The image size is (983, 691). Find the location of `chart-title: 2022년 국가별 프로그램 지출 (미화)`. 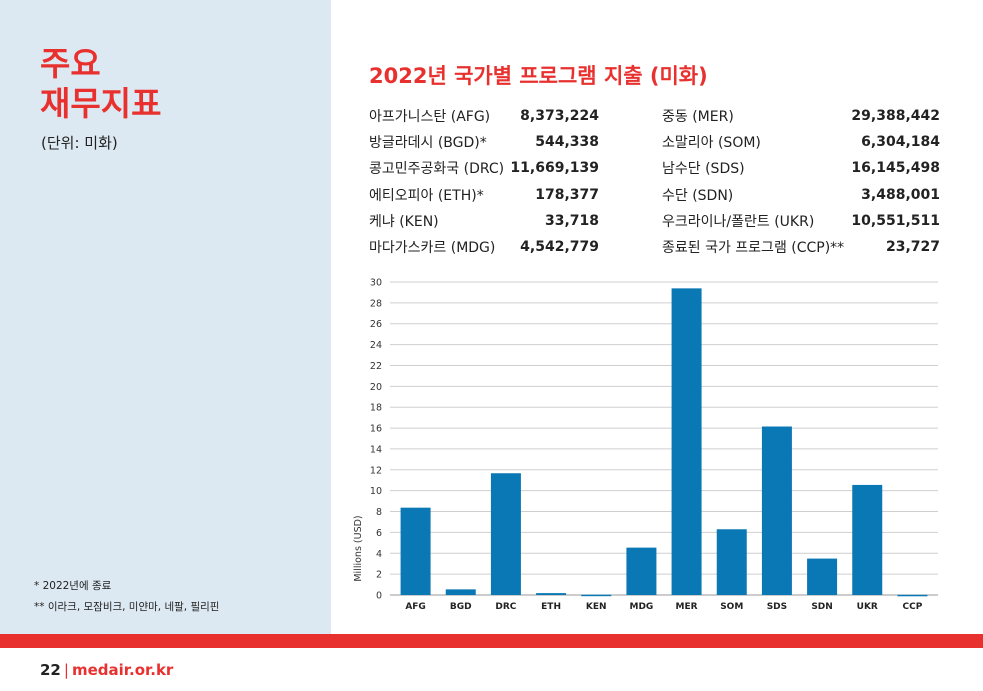

chart-title: 2022년 국가별 프로그램 지출 (미화) is located at coordinates (538, 76).